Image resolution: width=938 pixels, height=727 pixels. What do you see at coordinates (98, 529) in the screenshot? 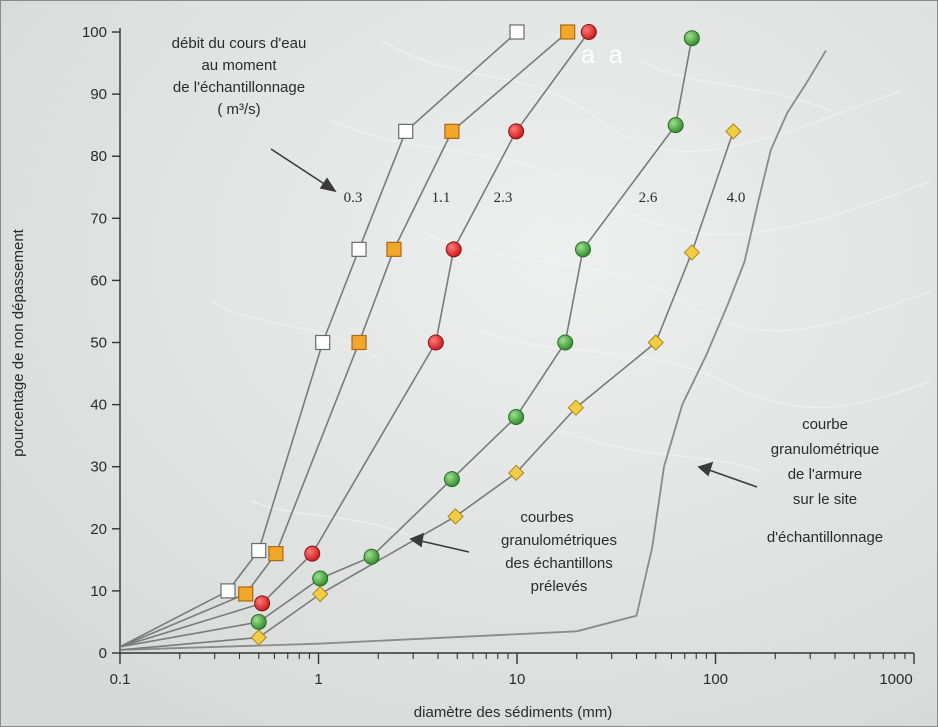
I see `y-tick-label: 20` at bounding box center [98, 529].